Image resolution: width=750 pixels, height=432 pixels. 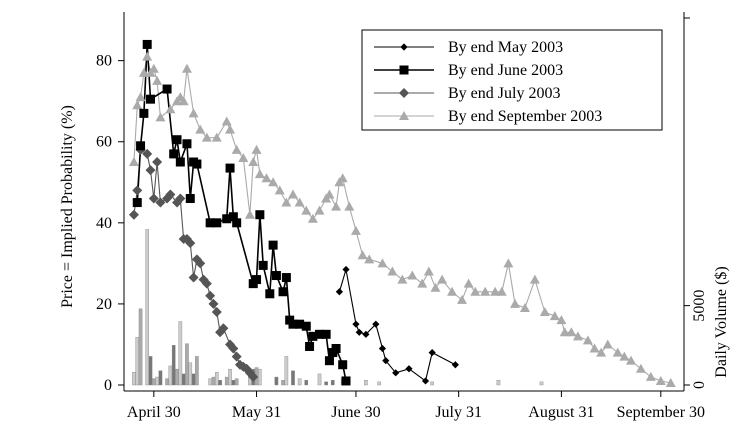 What do you see at coordinates (104, 304) in the screenshot?
I see `y-tick-label: 20` at bounding box center [104, 304].